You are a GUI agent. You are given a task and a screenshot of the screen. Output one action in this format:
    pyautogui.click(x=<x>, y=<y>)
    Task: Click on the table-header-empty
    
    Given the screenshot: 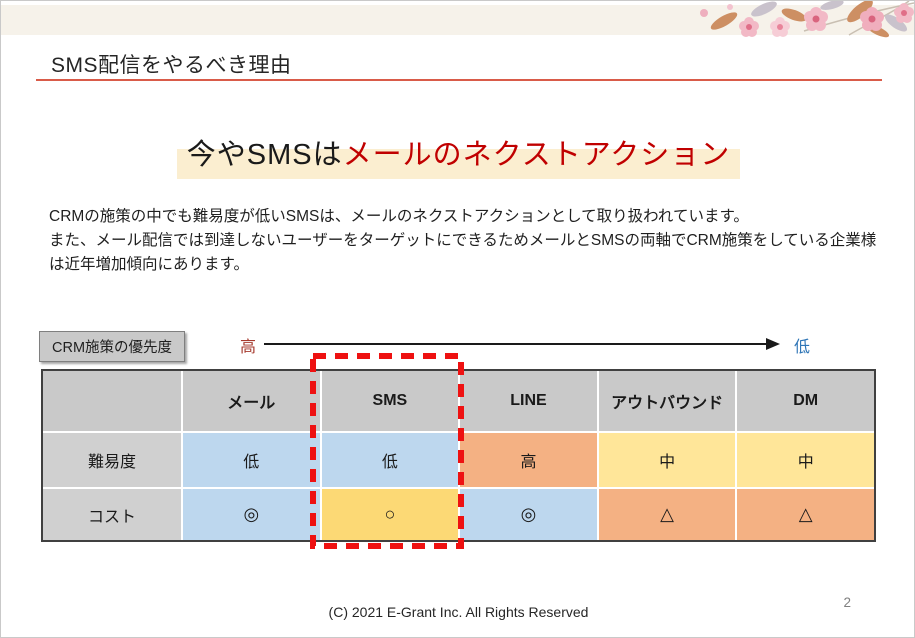 What is the action you would take?
    pyautogui.click(x=112, y=401)
    